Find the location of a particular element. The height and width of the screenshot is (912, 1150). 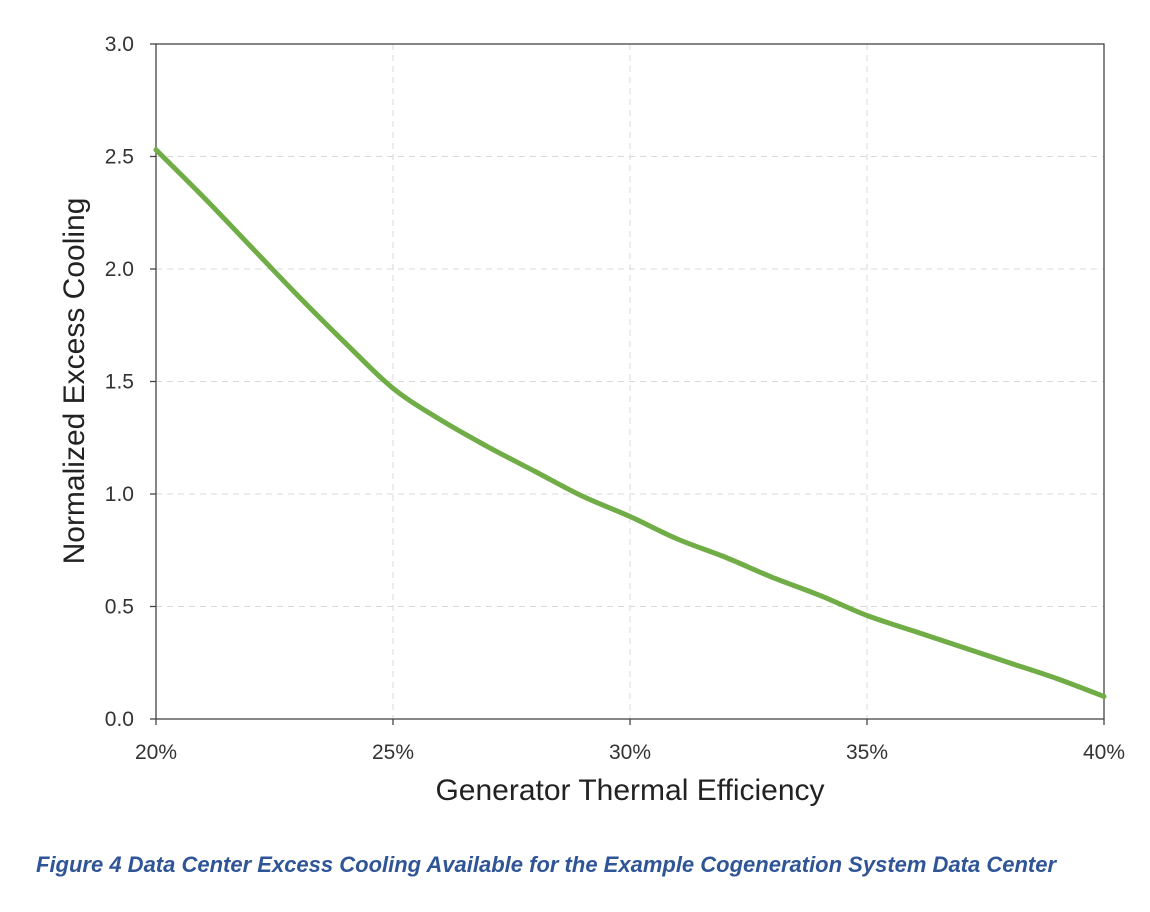

y-tick-label: 0.0 is located at coordinates (119, 719).